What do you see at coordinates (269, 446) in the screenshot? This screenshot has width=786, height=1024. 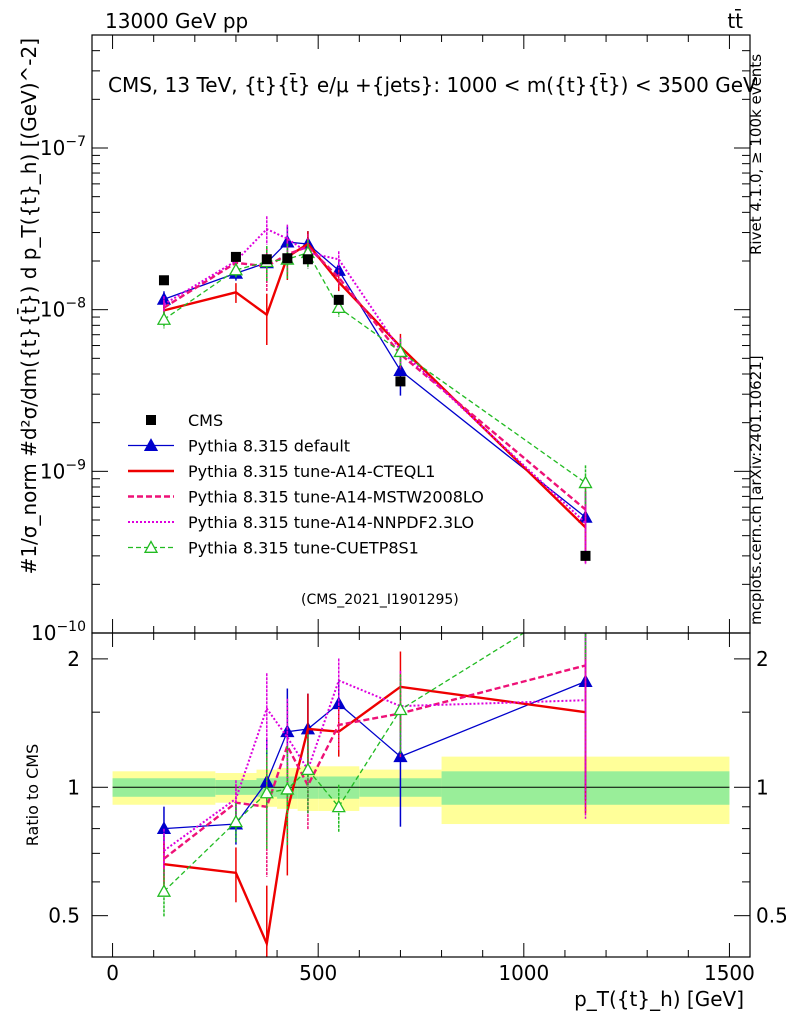 I see `legend-label: Pythia 8.315 default` at bounding box center [269, 446].